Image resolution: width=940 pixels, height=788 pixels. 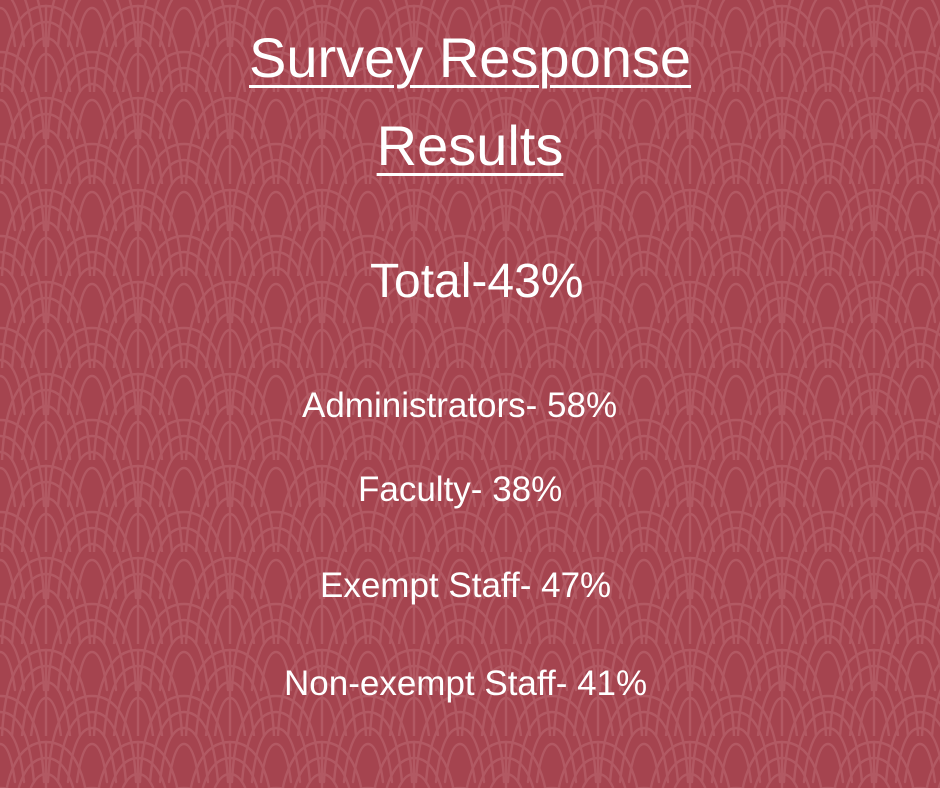 What do you see at coordinates (466, 585) in the screenshot?
I see `stat-exempt-staff: Exempt Staff- 47%` at bounding box center [466, 585].